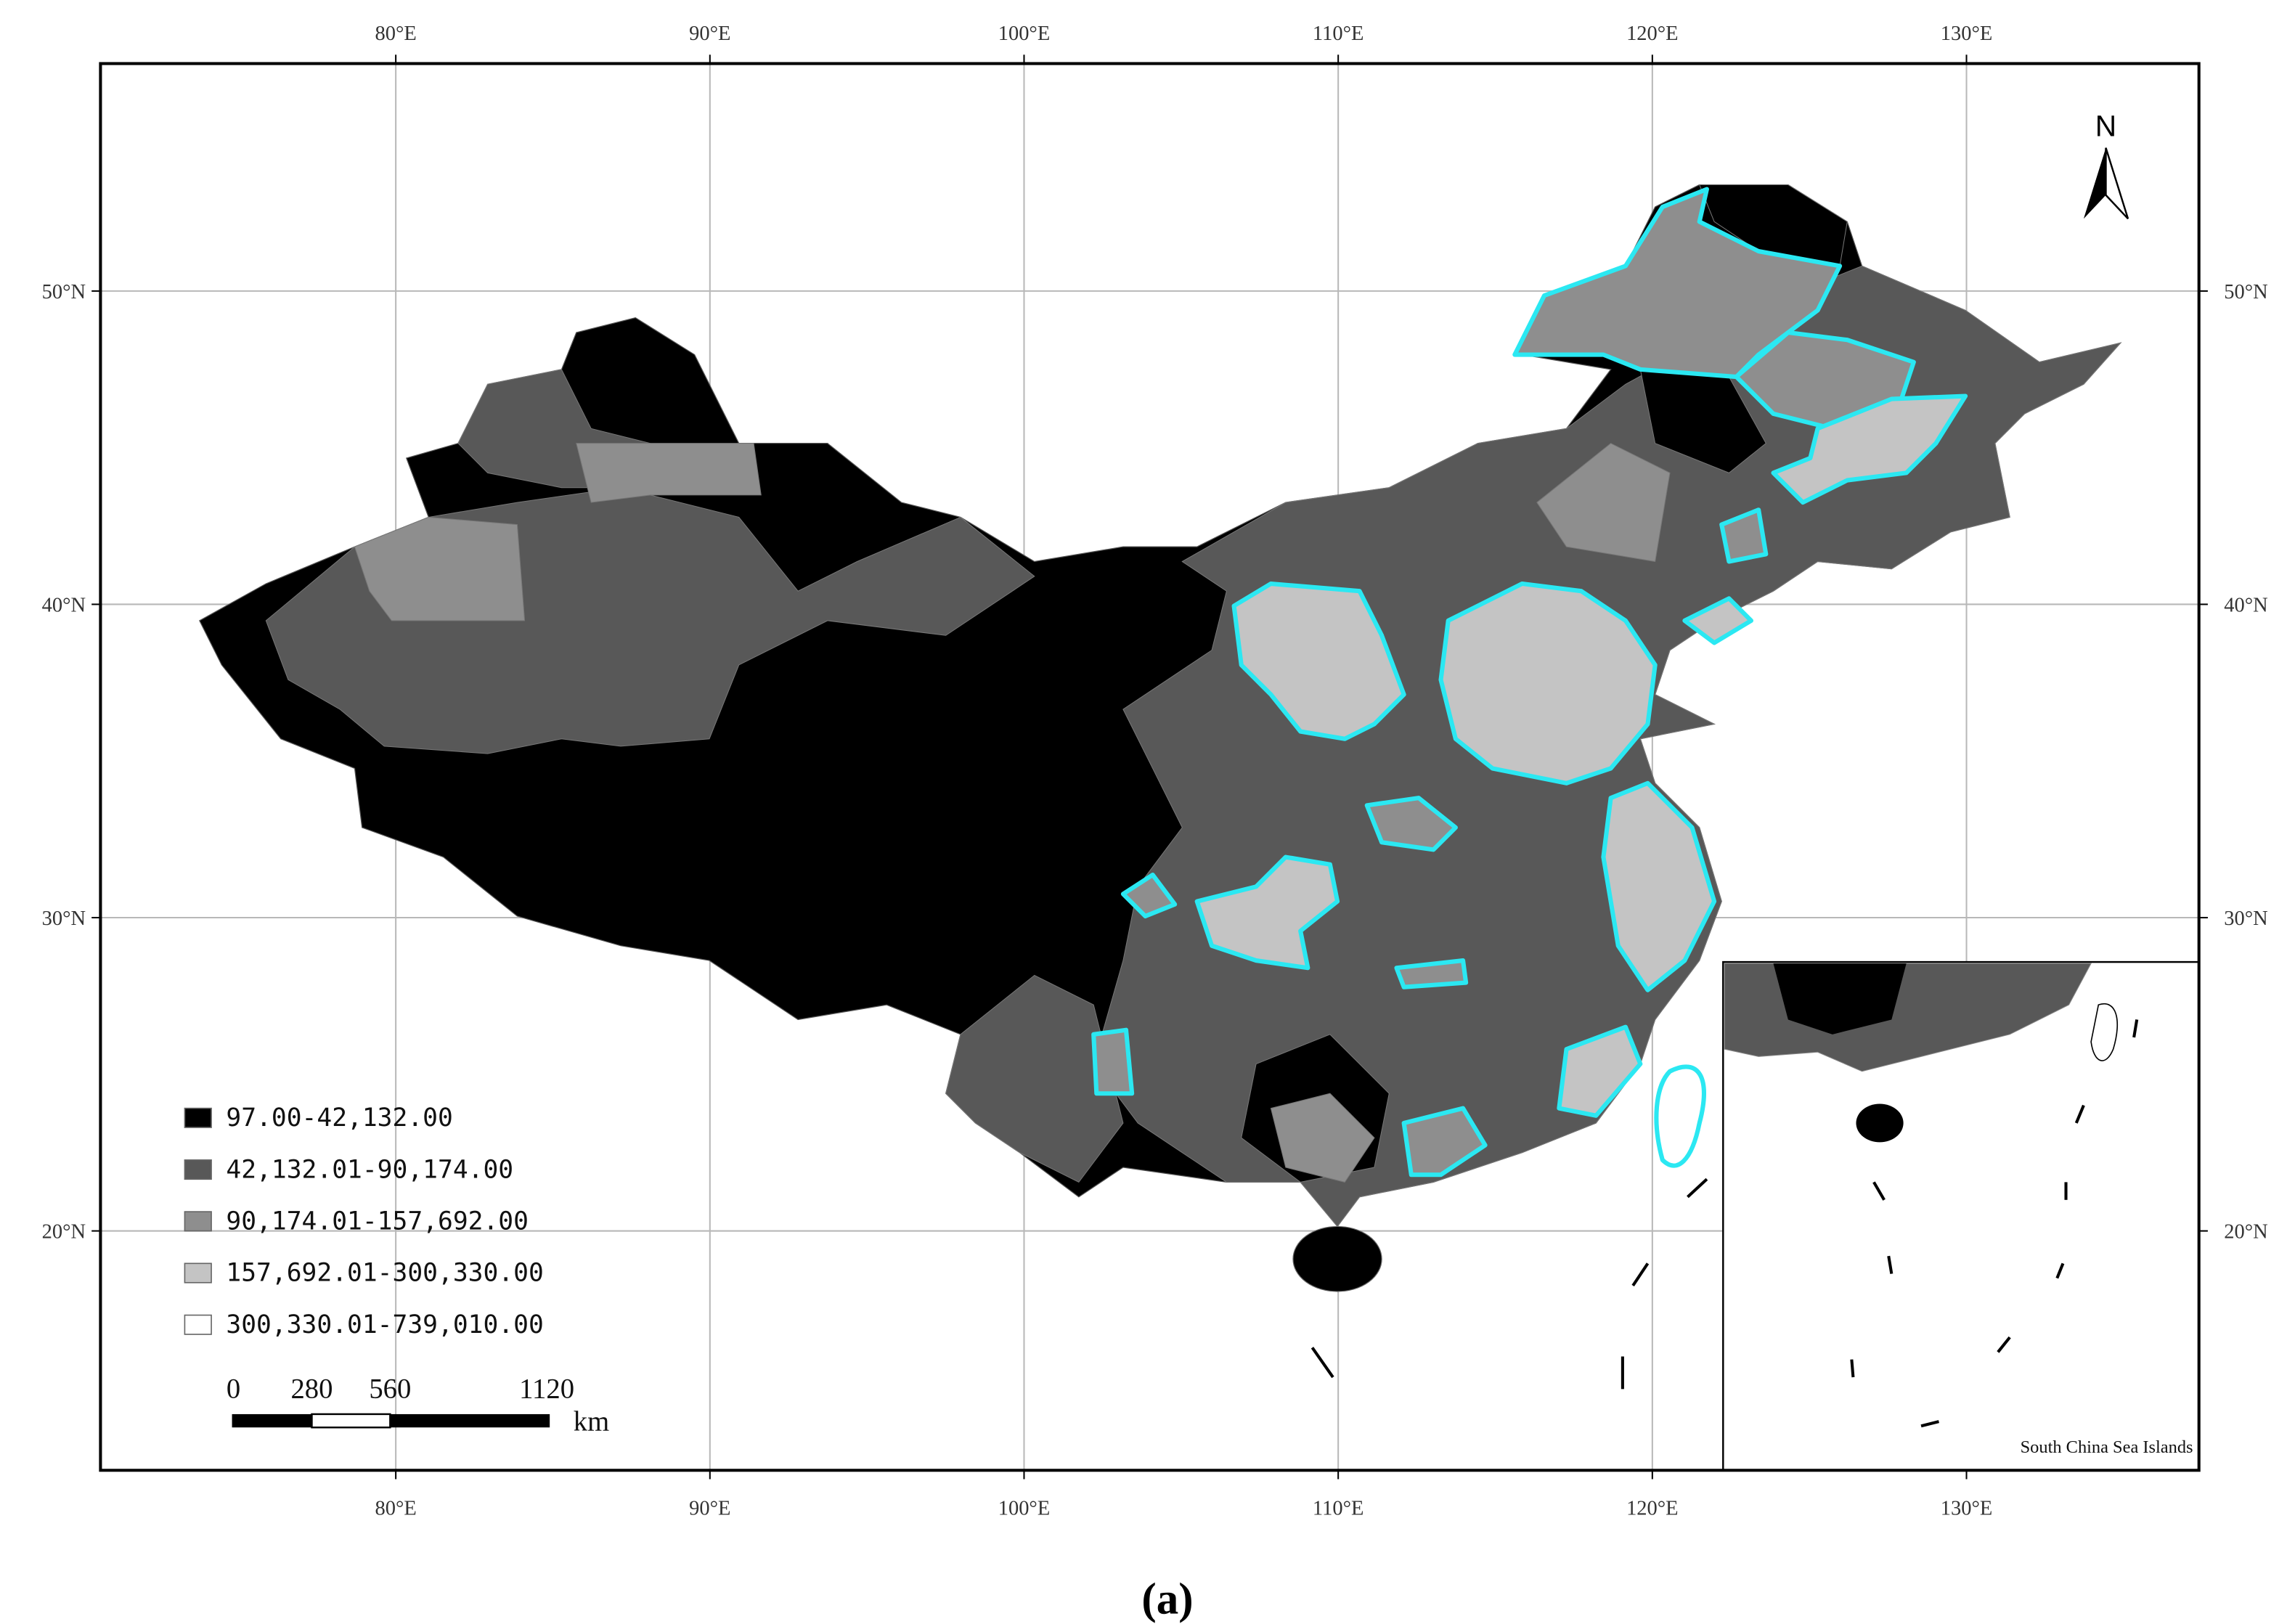 The width and height of the screenshot is (2295, 1624). I want to click on north-arrow: N, so click(2106, 164).